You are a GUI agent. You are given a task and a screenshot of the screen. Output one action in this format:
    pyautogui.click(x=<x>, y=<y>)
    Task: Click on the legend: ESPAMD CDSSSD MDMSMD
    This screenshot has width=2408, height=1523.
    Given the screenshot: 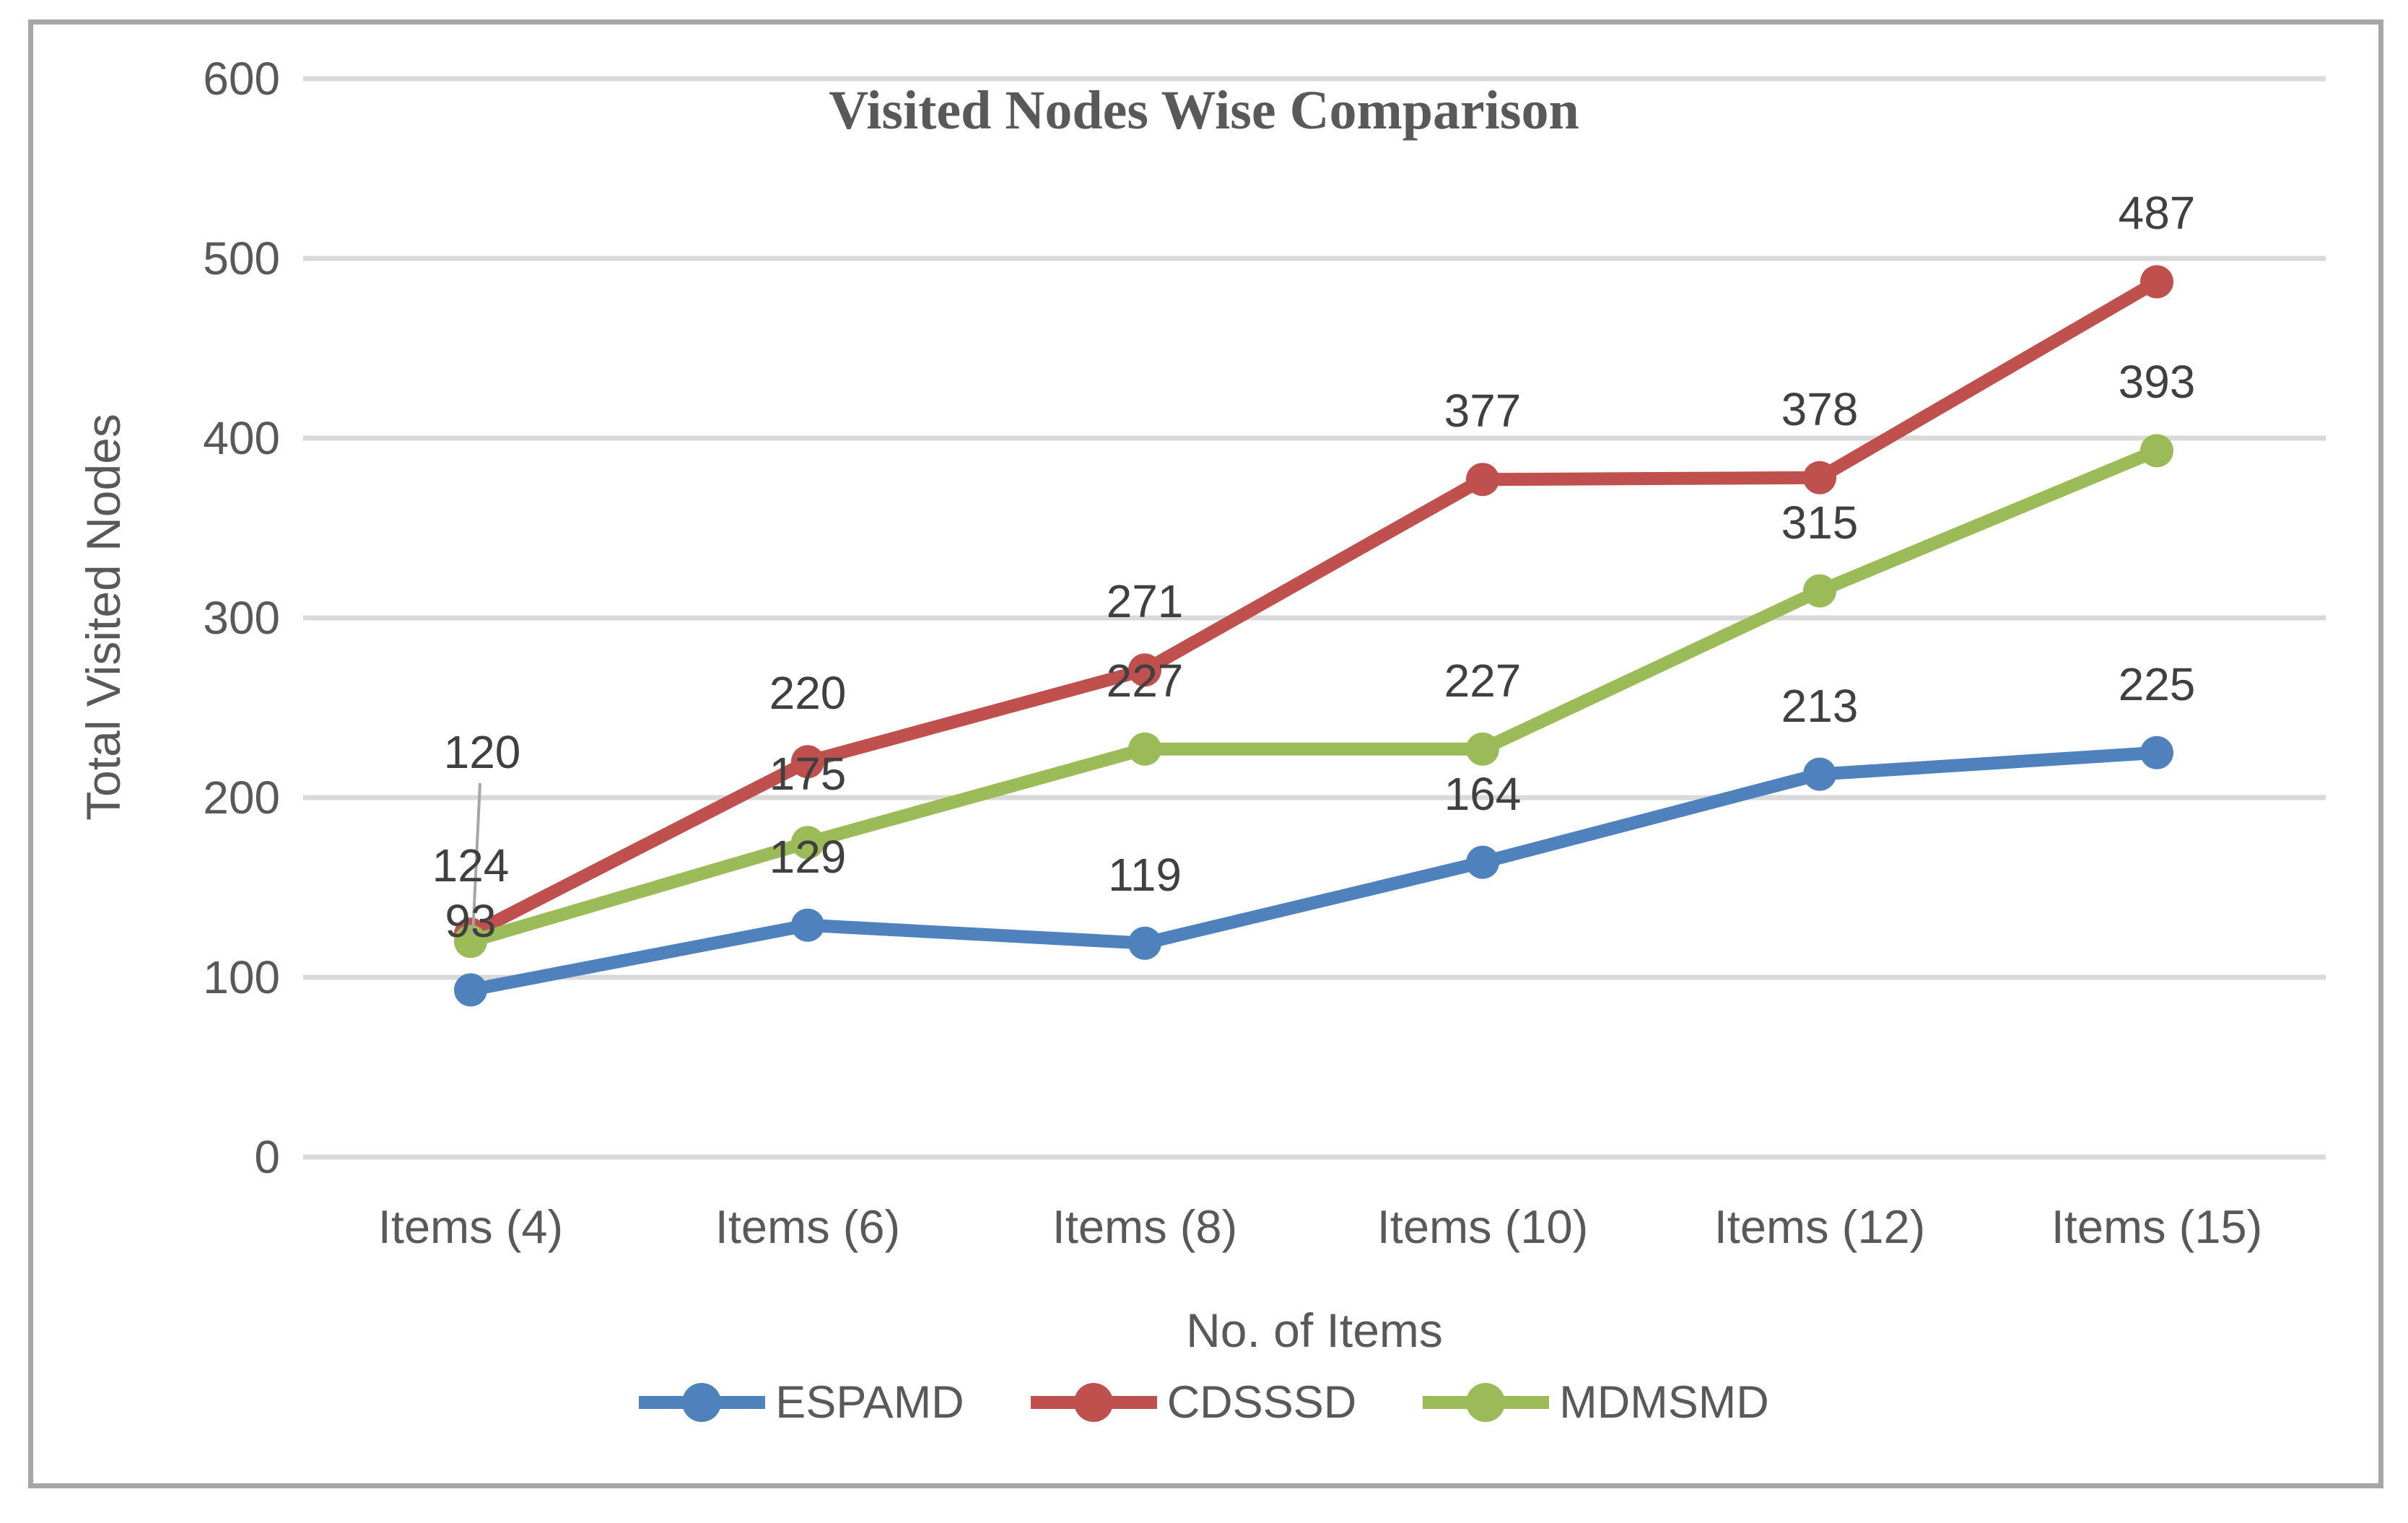 What is the action you would take?
    pyautogui.click(x=1204, y=1402)
    